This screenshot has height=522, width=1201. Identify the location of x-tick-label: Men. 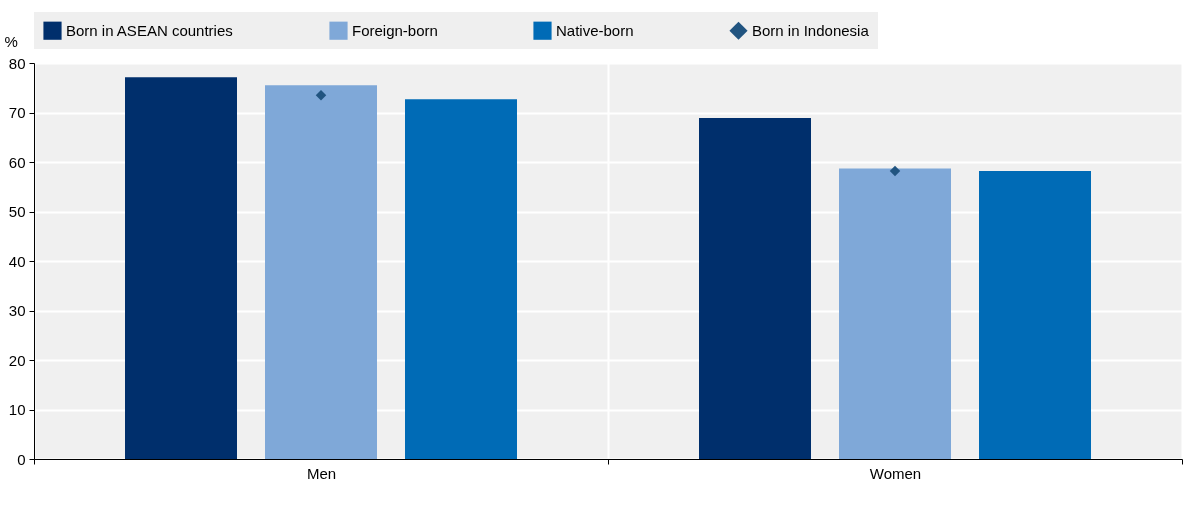
(321, 473).